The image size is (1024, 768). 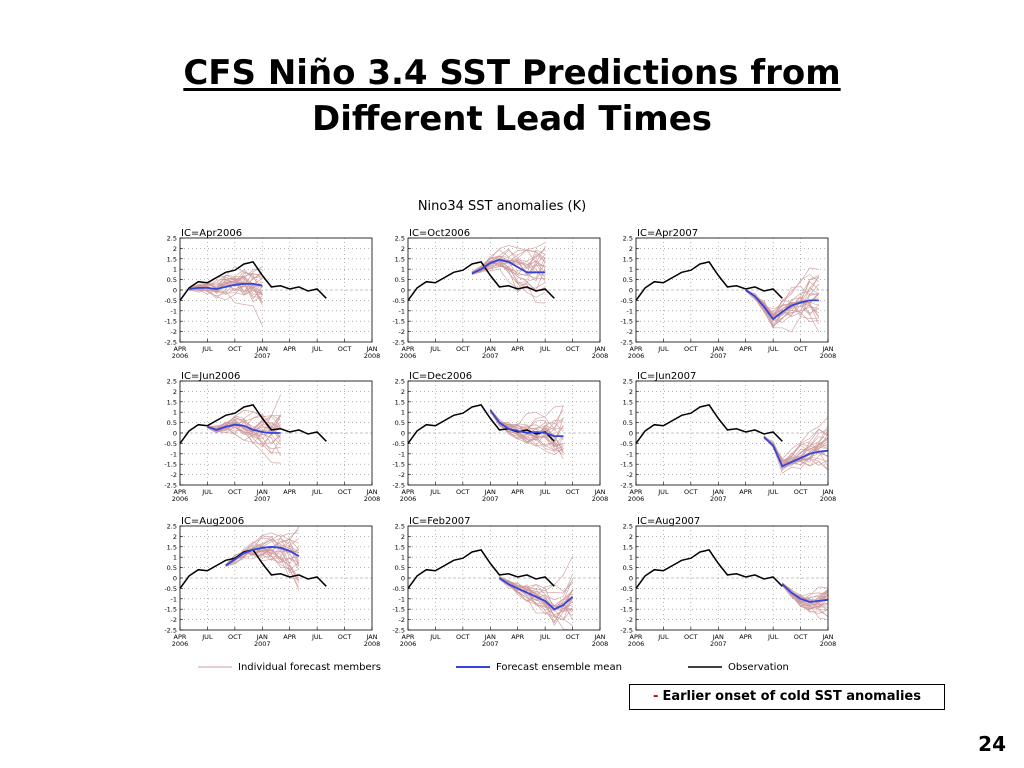 What do you see at coordinates (210, 376) in the screenshot?
I see `panel-ic-label: IC=Jun2006` at bounding box center [210, 376].